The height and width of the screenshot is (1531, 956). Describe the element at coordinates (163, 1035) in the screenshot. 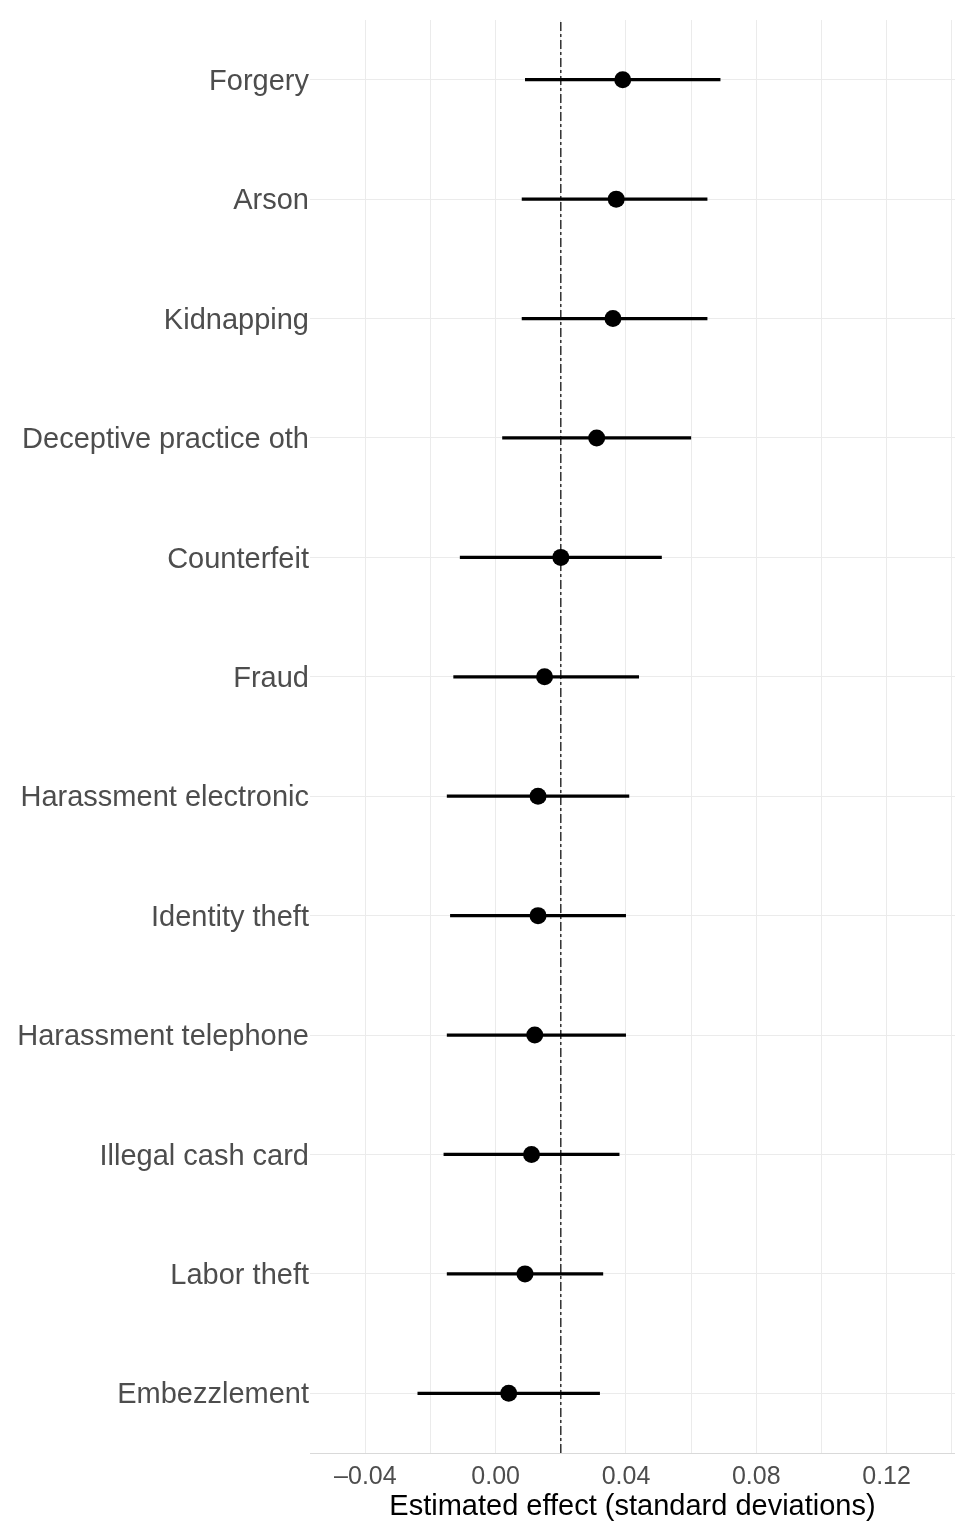

I see `y-tick-label: Harassment telephone` at that location.